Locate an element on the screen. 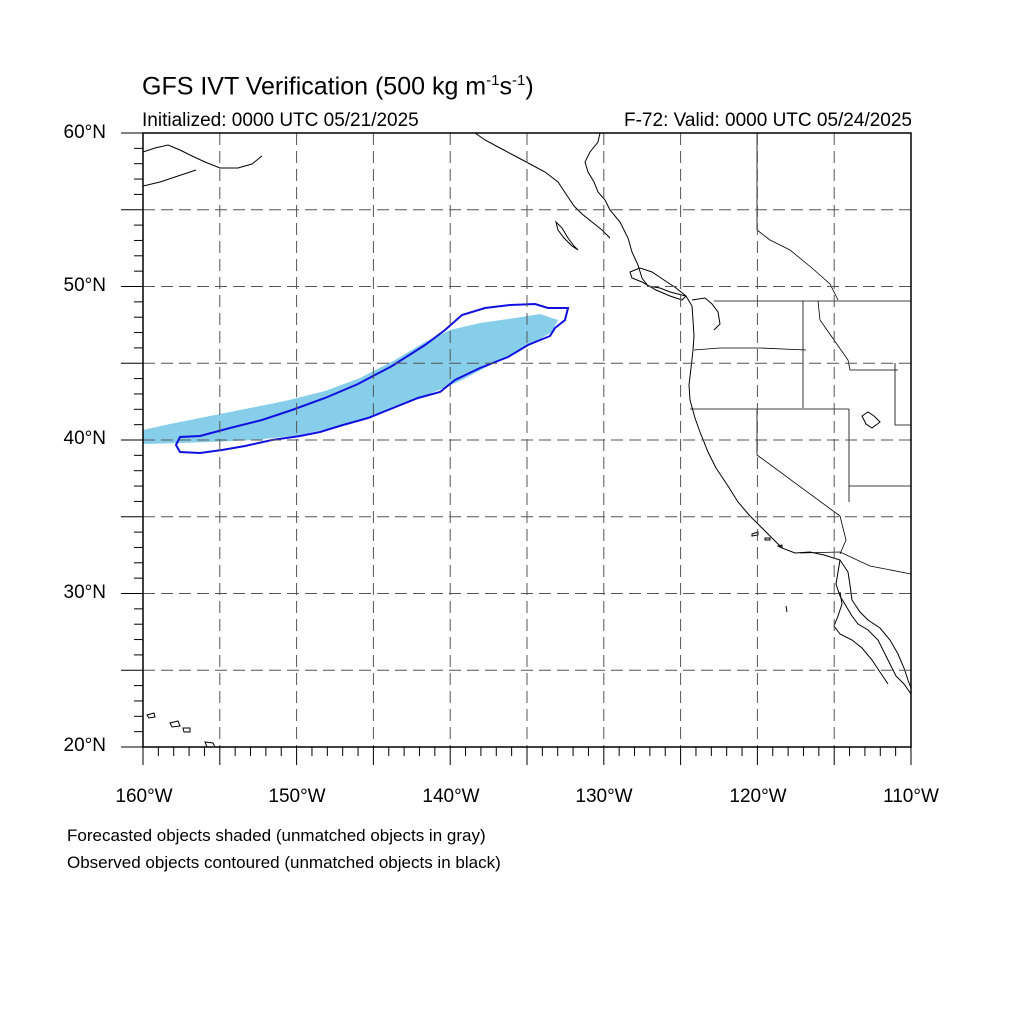 The height and width of the screenshot is (1024, 1024). forecast-object-layer is located at coordinates (350, 379).